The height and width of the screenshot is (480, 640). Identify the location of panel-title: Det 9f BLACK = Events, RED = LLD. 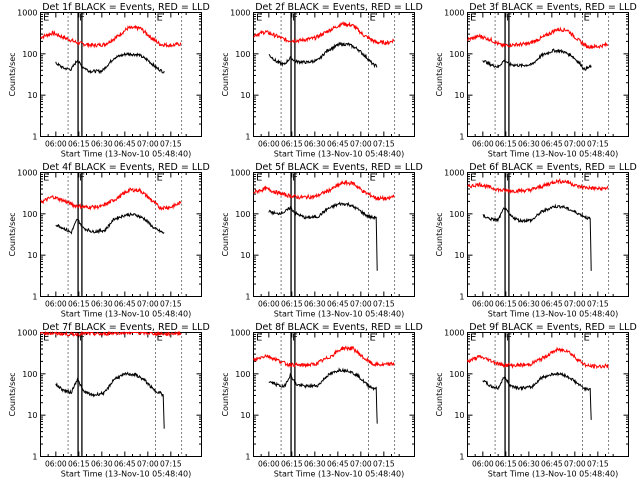
(553, 327).